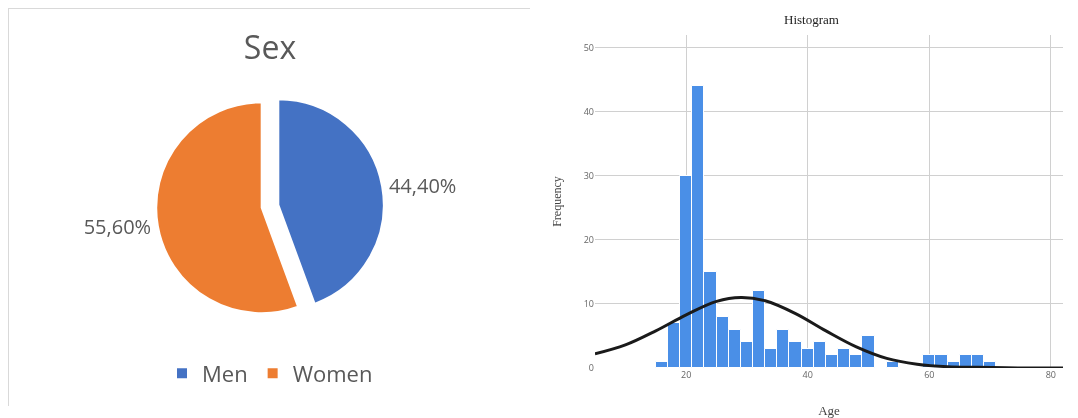 This screenshot has height=418, width=1078. Describe the element at coordinates (225, 372) in the screenshot. I see `legend-label: Men` at that location.